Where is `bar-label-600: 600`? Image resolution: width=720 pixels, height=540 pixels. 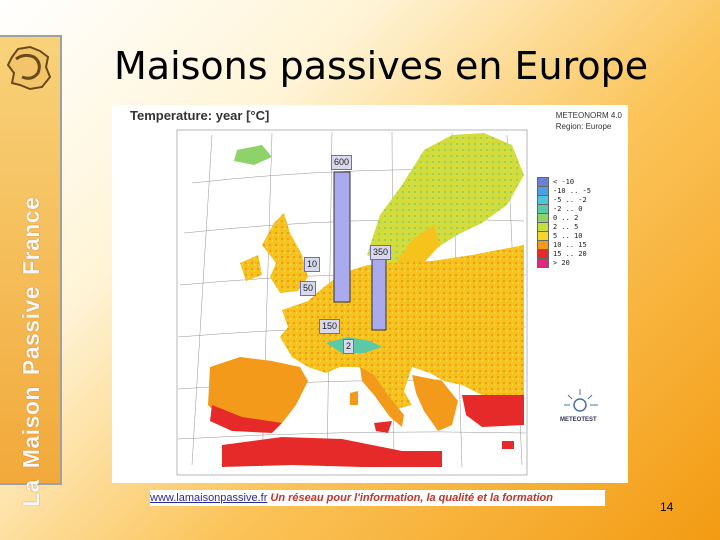 bar-label-600: 600 is located at coordinates (342, 162).